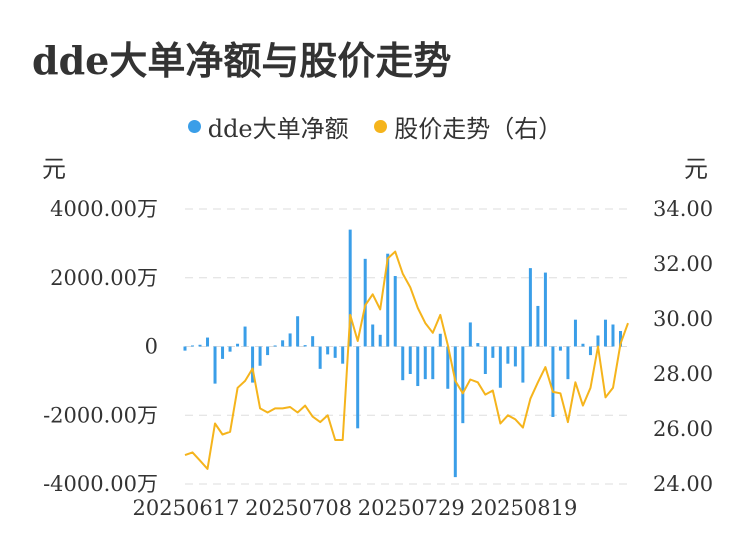 This screenshot has width=750, height=558. Describe the element at coordinates (104, 209) in the screenshot. I see `left-tick-label: 4000.00万` at that location.